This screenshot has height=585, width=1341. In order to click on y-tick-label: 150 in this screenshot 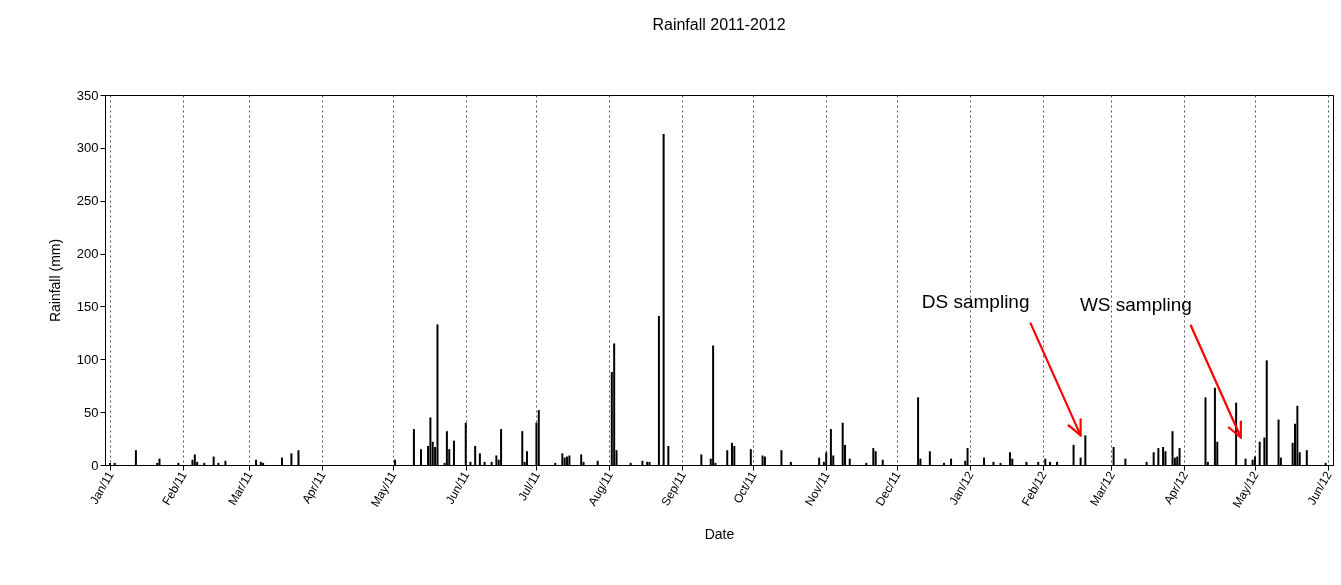, I will do `click(87, 306)`.